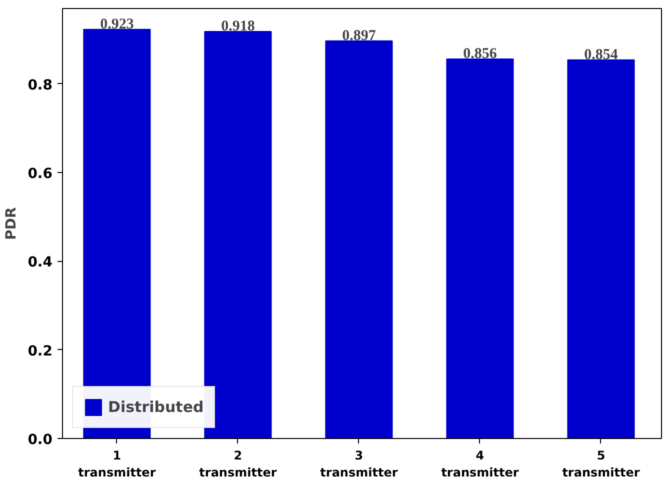 The height and width of the screenshot is (482, 666). What do you see at coordinates (40, 351) in the screenshot?
I see `text: 0.2` at bounding box center [40, 351].